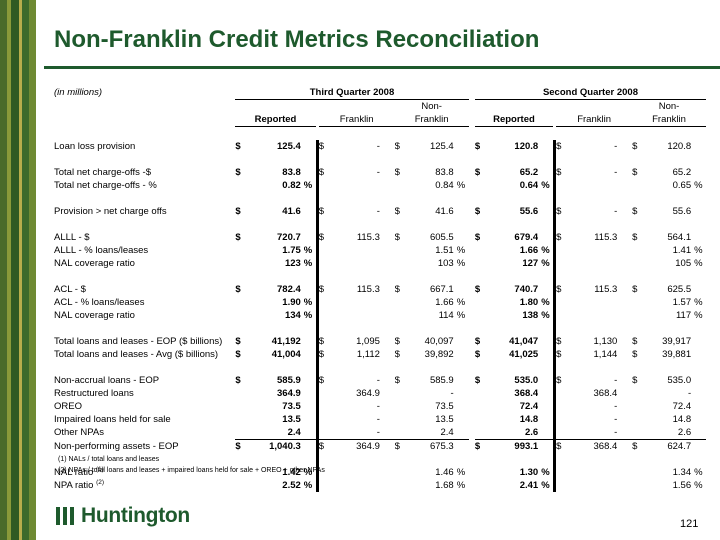 The image size is (720, 540). Describe the element at coordinates (444, 472) in the screenshot. I see `cell-value: 1.46` at that location.